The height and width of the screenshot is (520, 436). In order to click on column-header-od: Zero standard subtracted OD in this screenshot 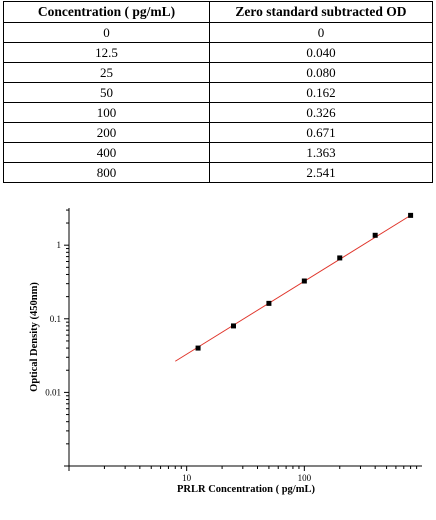, I will do `click(321, 12)`.